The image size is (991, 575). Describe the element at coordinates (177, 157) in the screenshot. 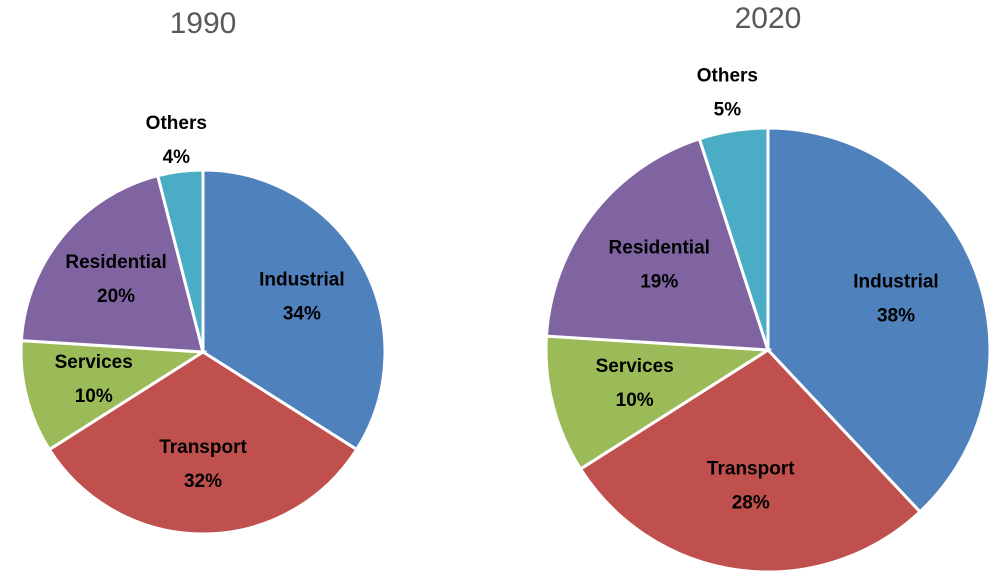

I see `slice-value-label: 4%` at that location.